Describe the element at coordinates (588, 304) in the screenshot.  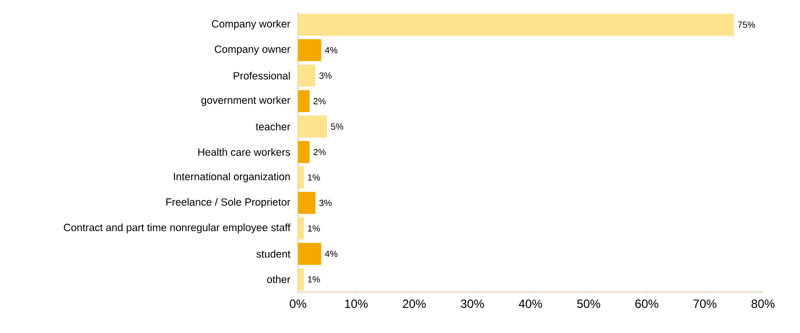
I see `x-tick-label: 50%` at that location.